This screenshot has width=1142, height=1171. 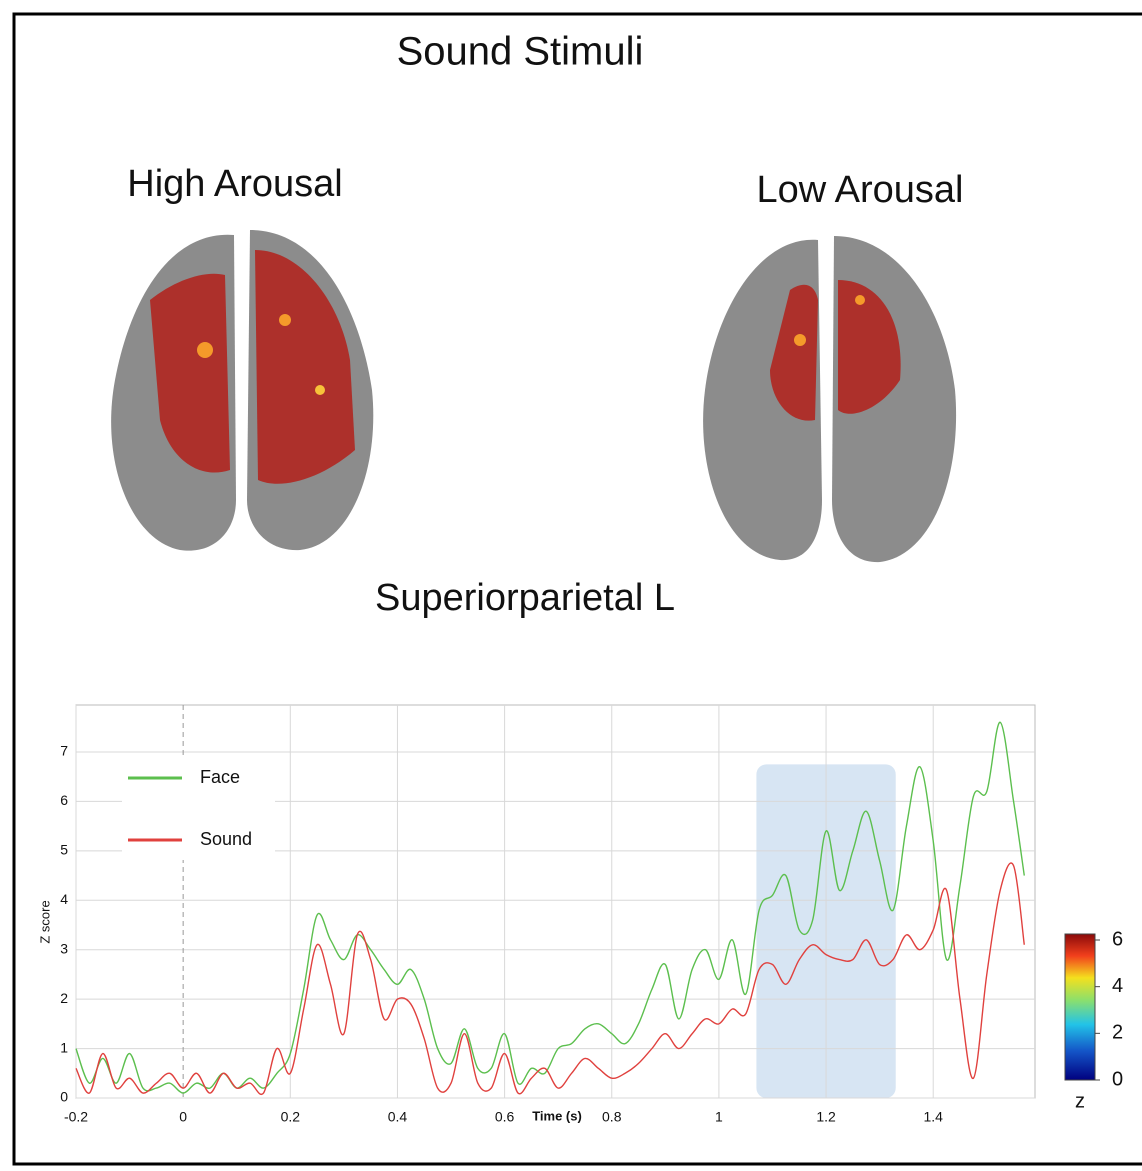 I want to click on figure-title: Sound Stimuli, so click(x=520, y=52).